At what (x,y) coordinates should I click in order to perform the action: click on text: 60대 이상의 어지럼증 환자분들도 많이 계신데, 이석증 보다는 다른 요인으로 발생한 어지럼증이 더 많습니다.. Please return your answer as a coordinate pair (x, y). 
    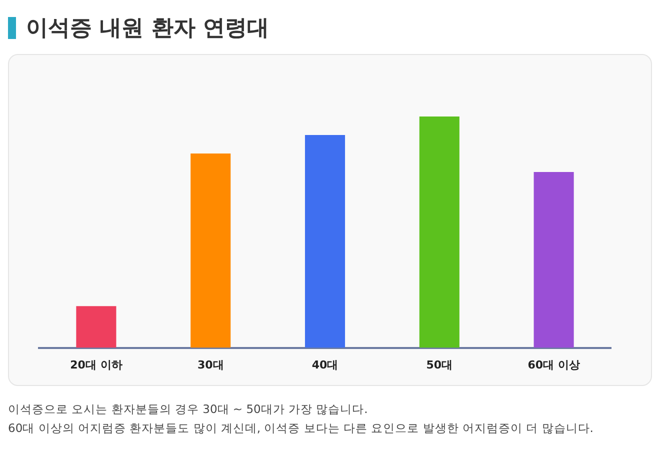
    Looking at the image, I should click on (301, 428).